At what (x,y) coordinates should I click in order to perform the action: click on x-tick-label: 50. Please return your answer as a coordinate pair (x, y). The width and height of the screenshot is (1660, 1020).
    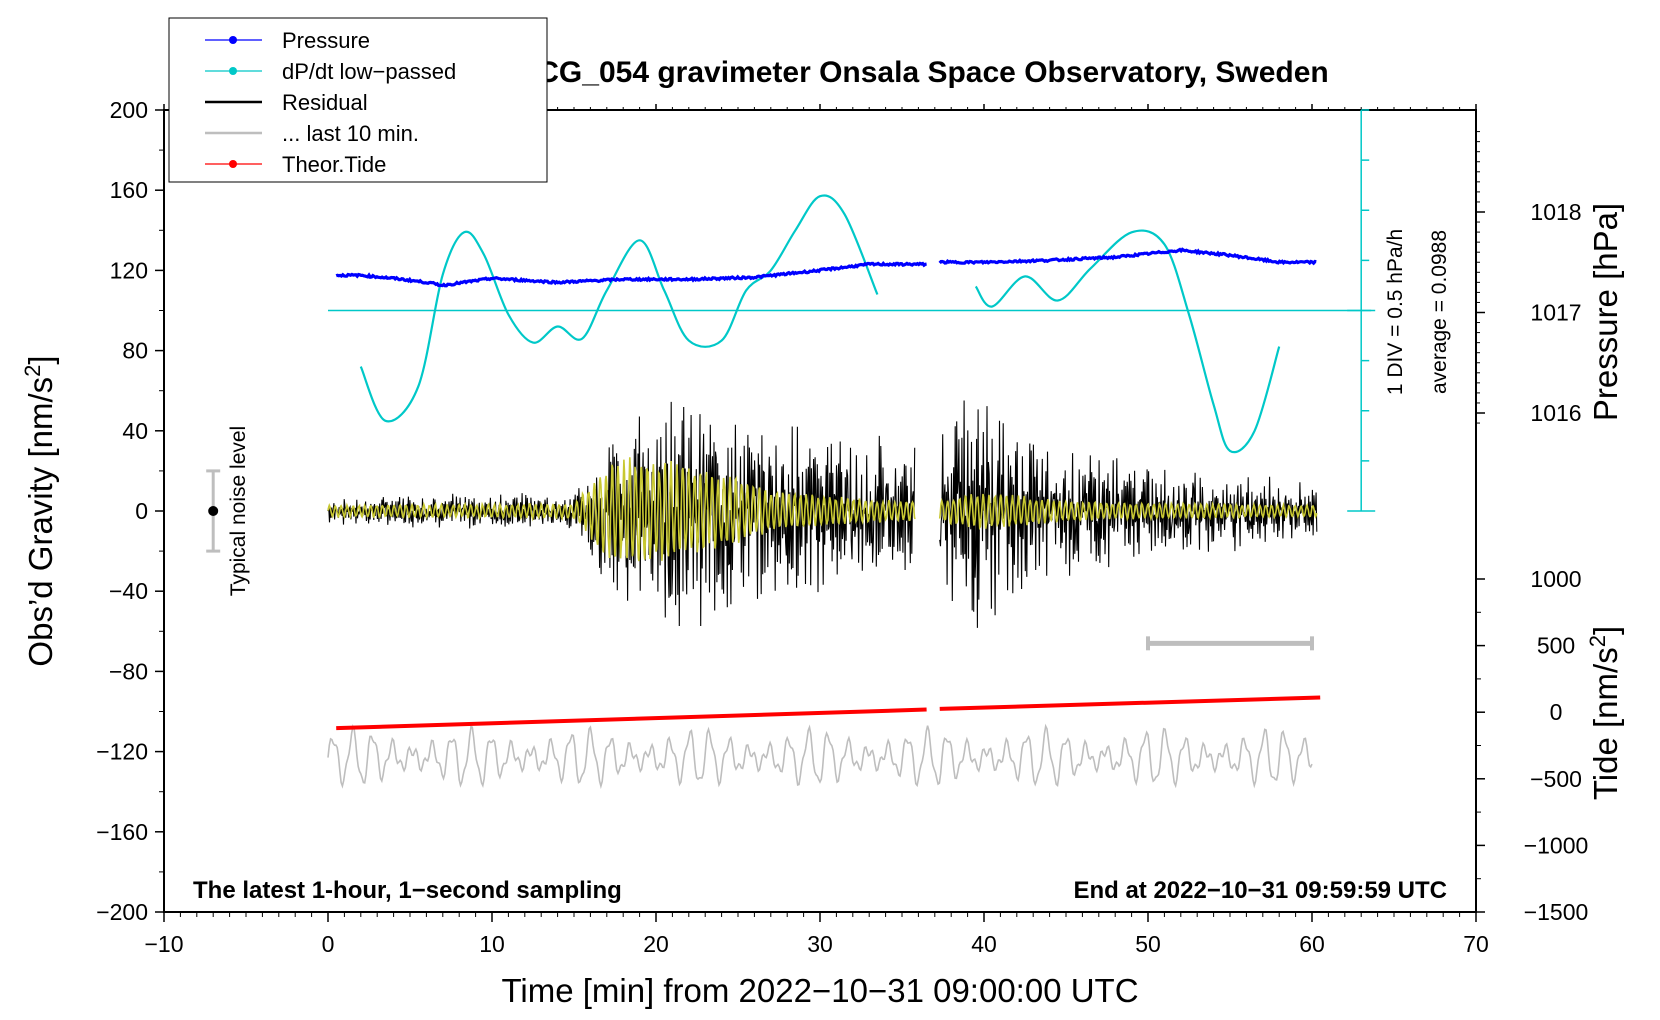
    Looking at the image, I should click on (1148, 944).